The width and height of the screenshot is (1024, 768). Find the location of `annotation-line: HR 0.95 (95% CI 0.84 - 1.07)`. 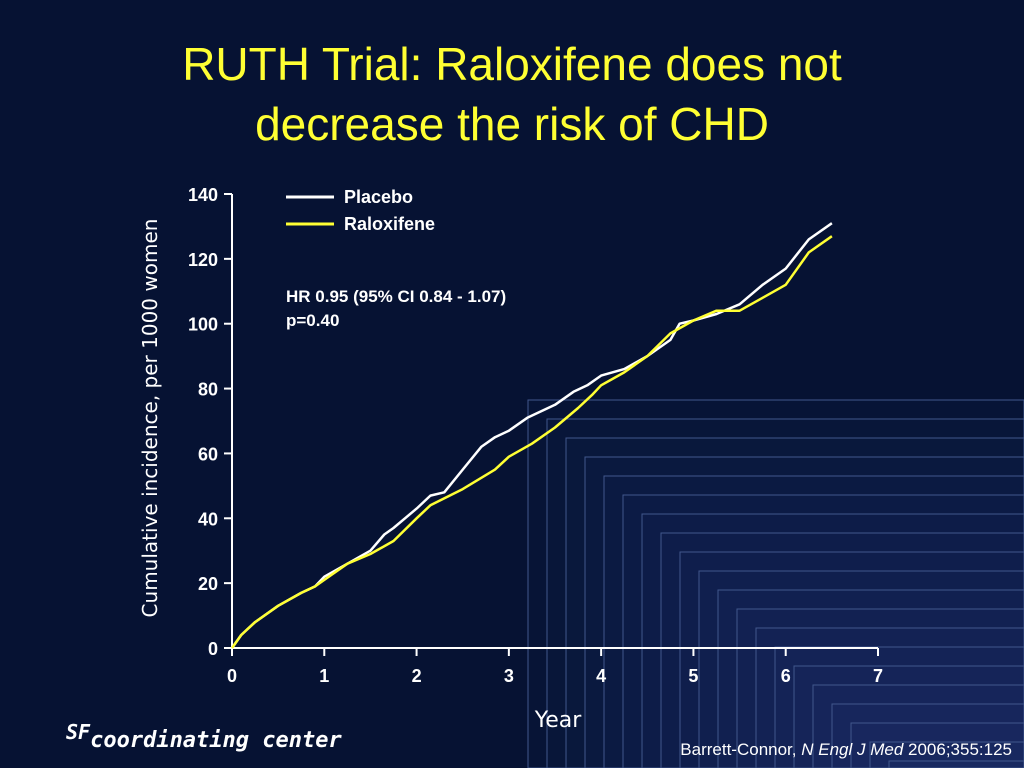

annotation-line: HR 0.95 (95% CI 0.84 - 1.07) is located at coordinates (396, 296).